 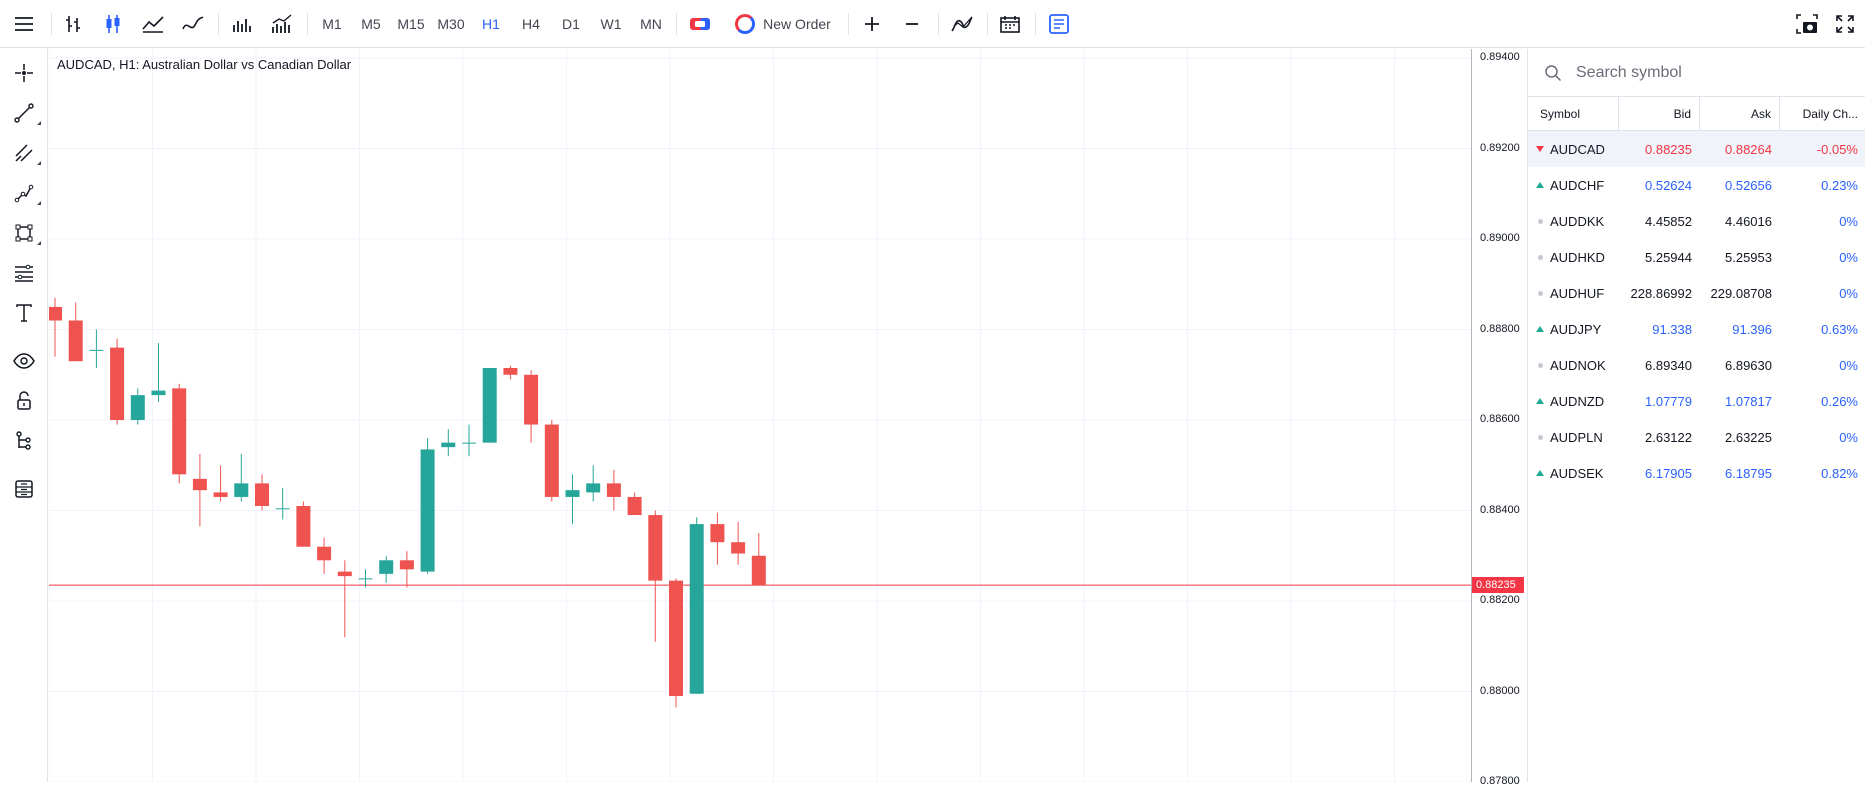 What do you see at coordinates (1577, 401) in the screenshot?
I see `symbol-name: AUDNZD` at bounding box center [1577, 401].